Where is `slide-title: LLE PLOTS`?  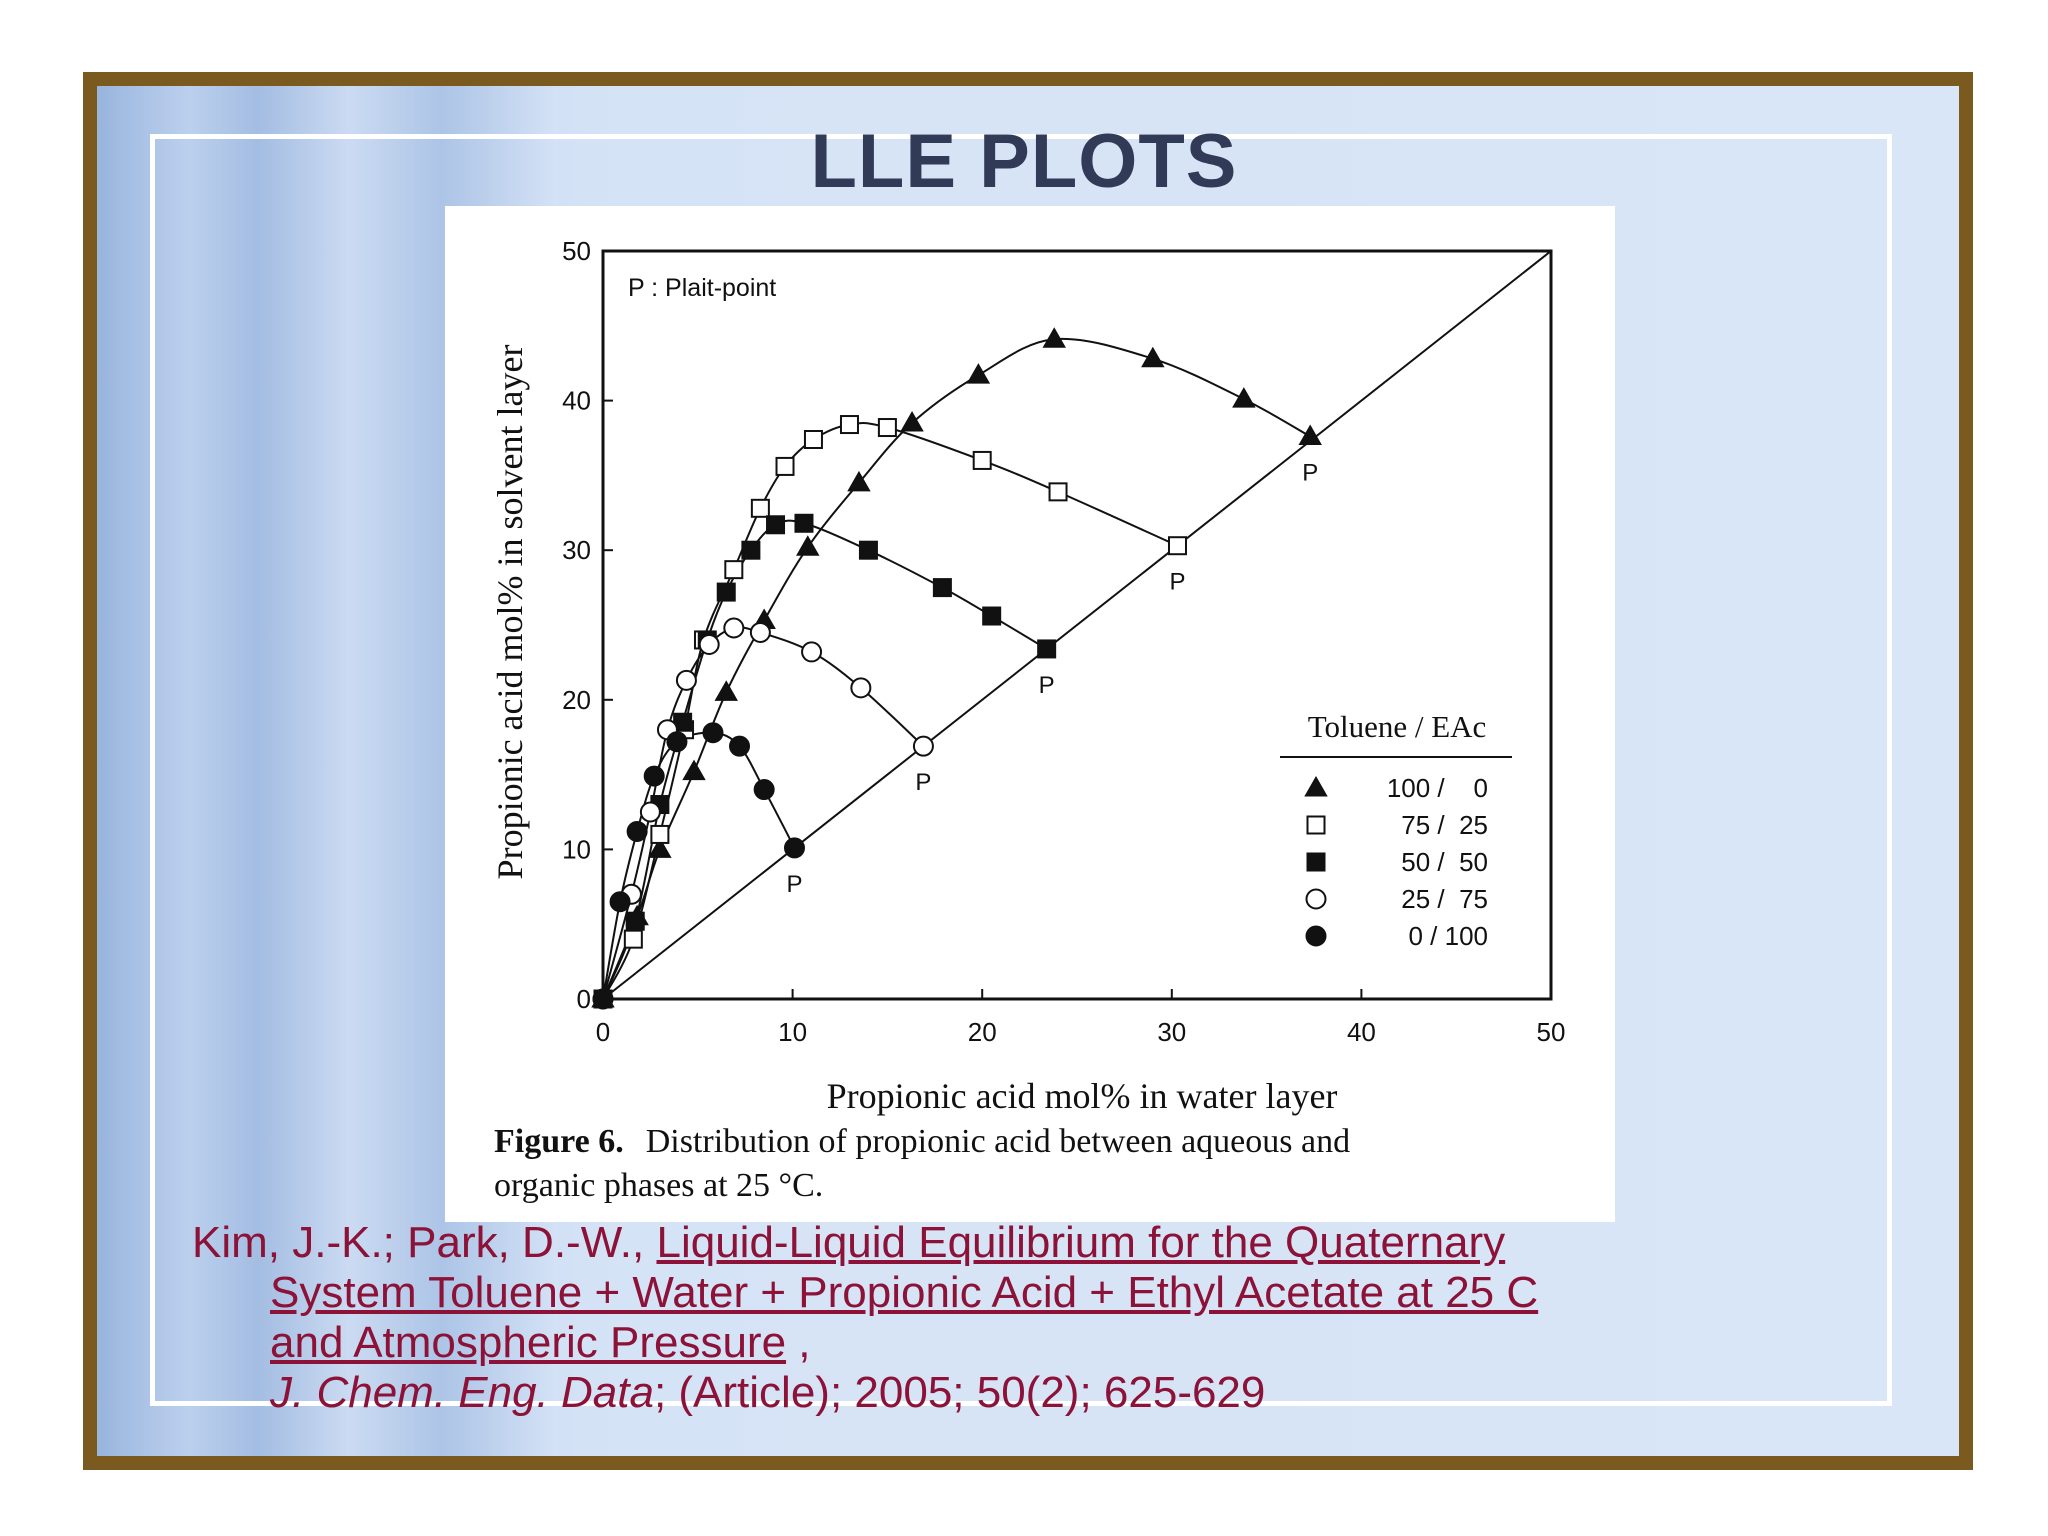
slide-title: LLE PLOTS is located at coordinates (1024, 161).